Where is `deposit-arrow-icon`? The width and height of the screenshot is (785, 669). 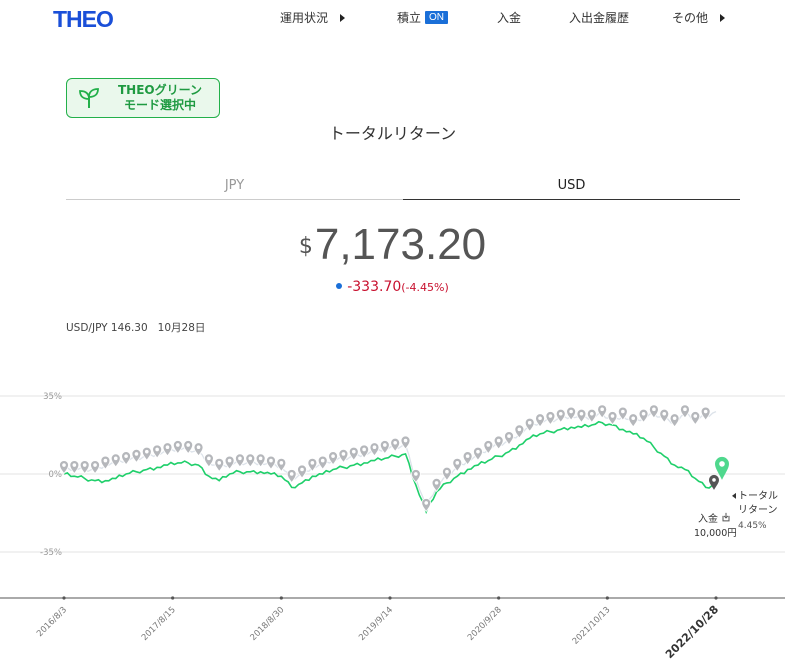 deposit-arrow-icon is located at coordinates (726, 517).